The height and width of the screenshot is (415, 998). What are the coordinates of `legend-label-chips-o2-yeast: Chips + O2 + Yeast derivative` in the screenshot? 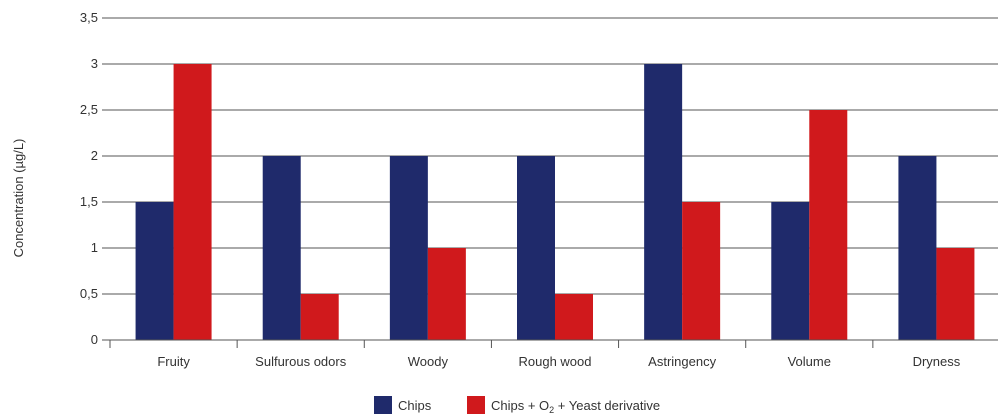 It's located at (575, 406).